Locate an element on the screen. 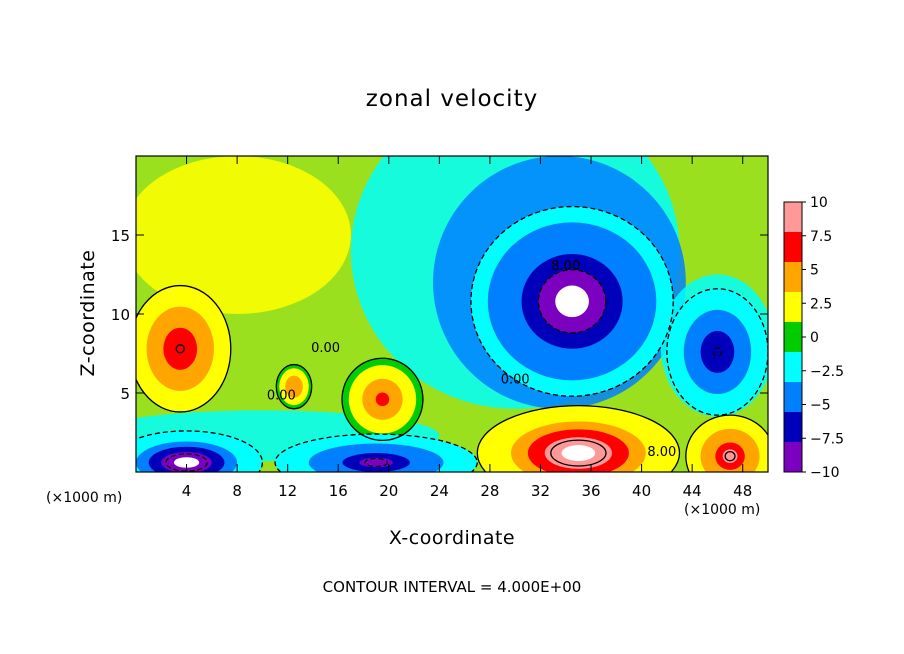 This screenshot has height=654, width=904. x-tick-label: 36 is located at coordinates (590, 491).